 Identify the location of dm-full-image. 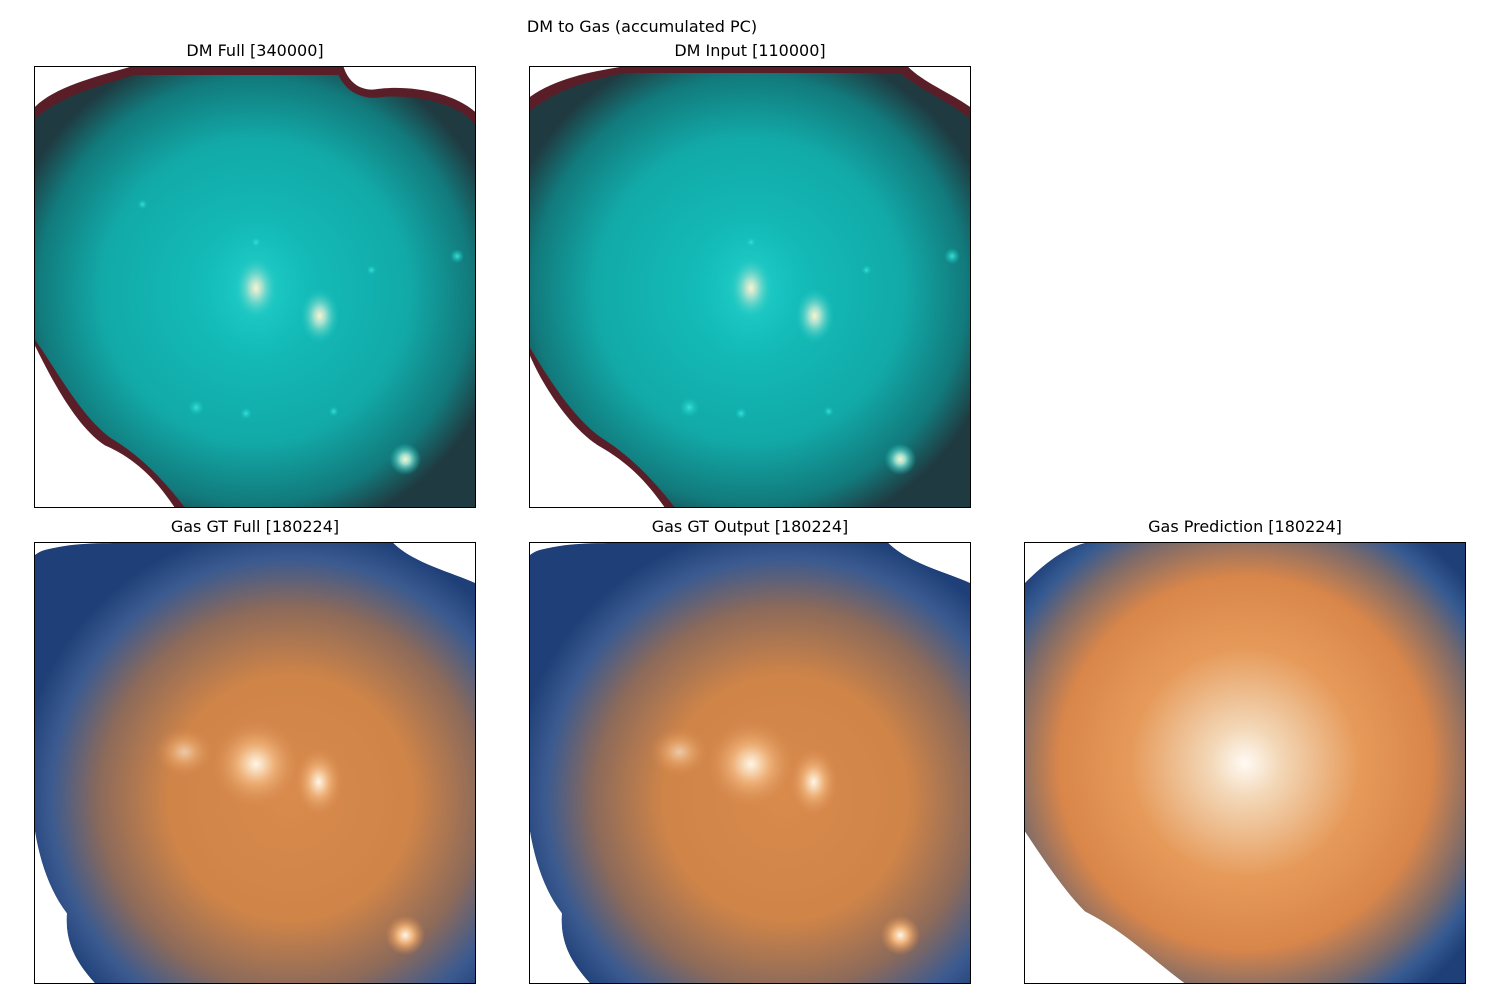
(255, 287).